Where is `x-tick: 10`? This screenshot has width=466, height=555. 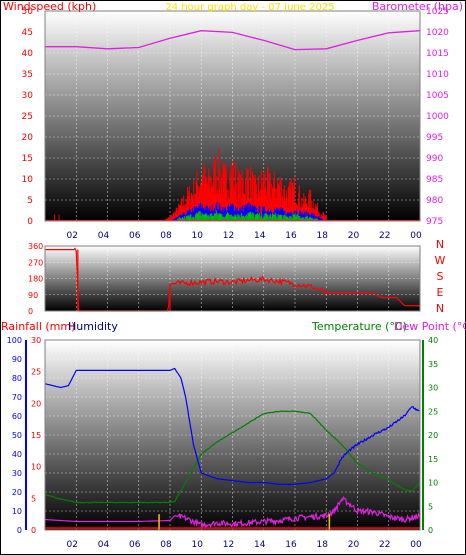 x-tick: 10 is located at coordinates (198, 545).